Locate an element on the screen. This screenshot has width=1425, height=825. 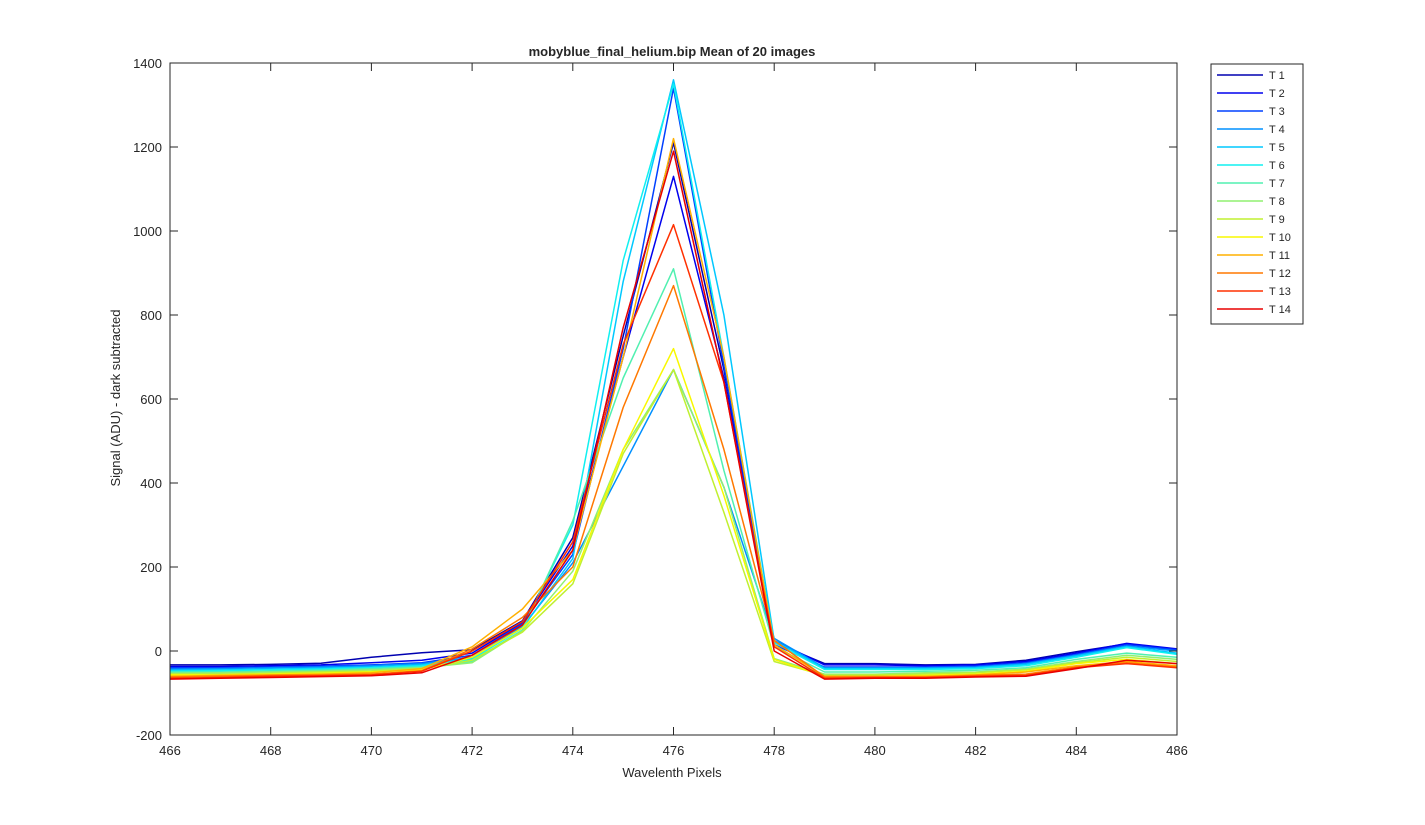
legend-entry: T 4 is located at coordinates (1251, 130).